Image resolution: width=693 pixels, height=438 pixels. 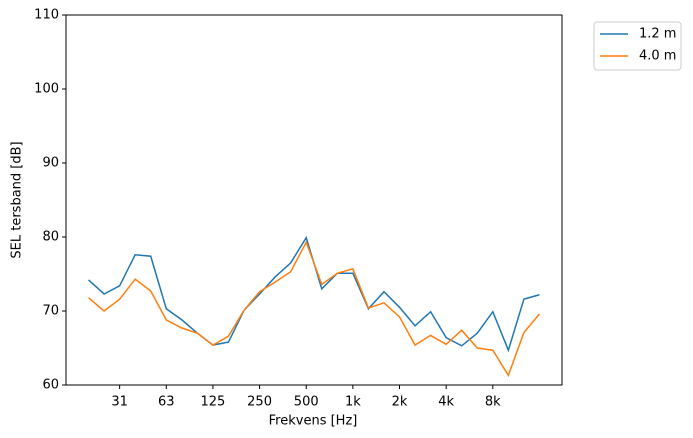 I want to click on y-tick-label: 80, so click(x=50, y=237).